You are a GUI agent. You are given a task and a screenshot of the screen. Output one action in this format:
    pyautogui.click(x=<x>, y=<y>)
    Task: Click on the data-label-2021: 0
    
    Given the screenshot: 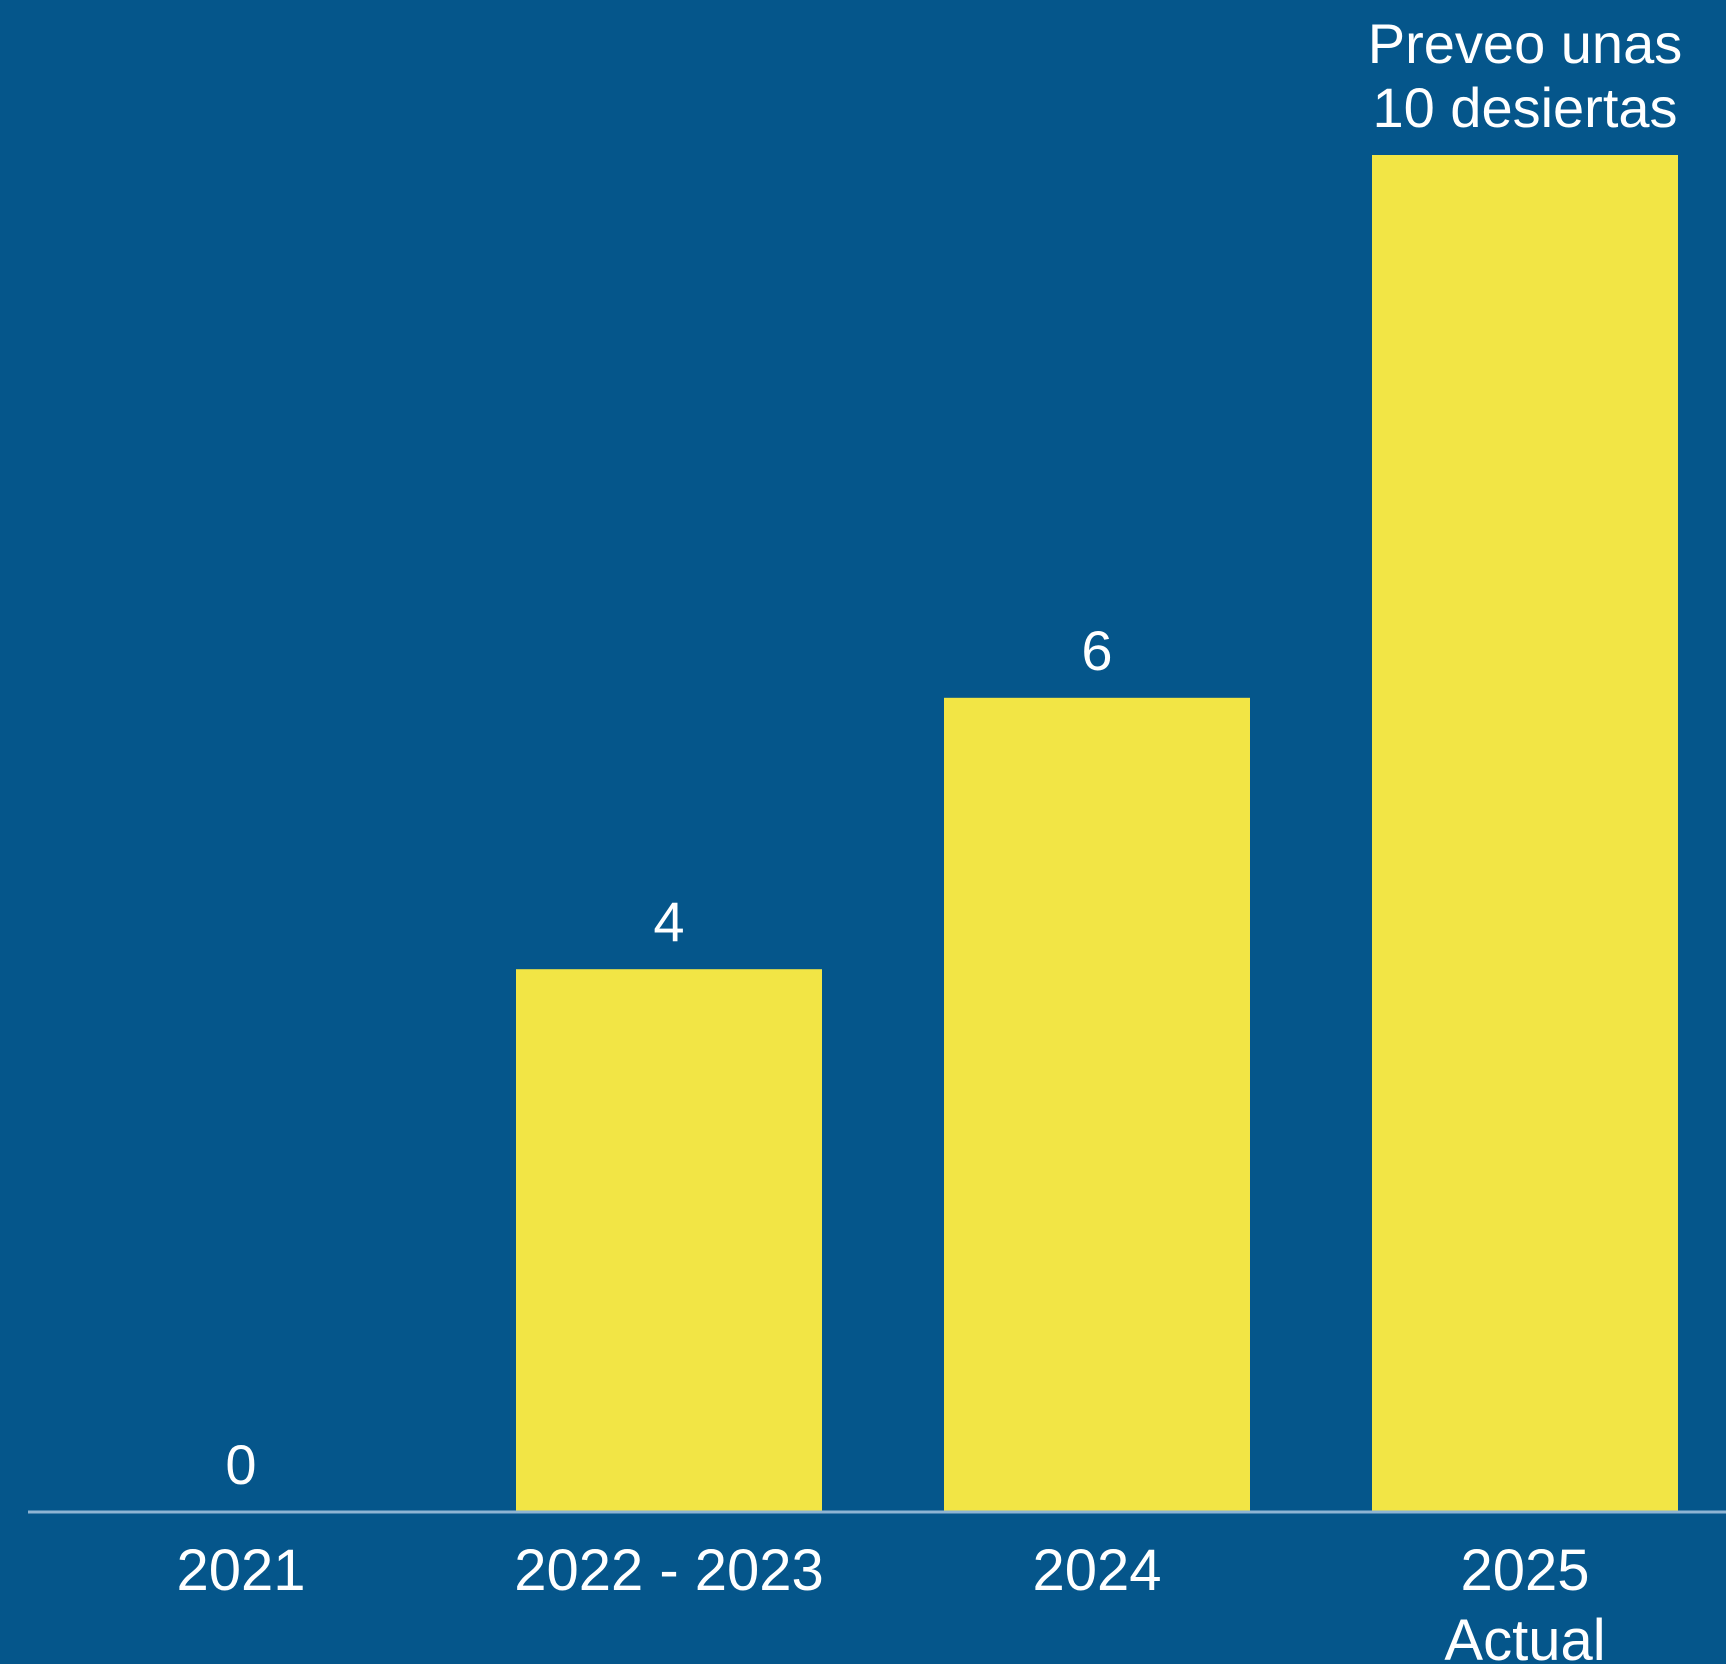 What is the action you would take?
    pyautogui.click(x=240, y=1464)
    